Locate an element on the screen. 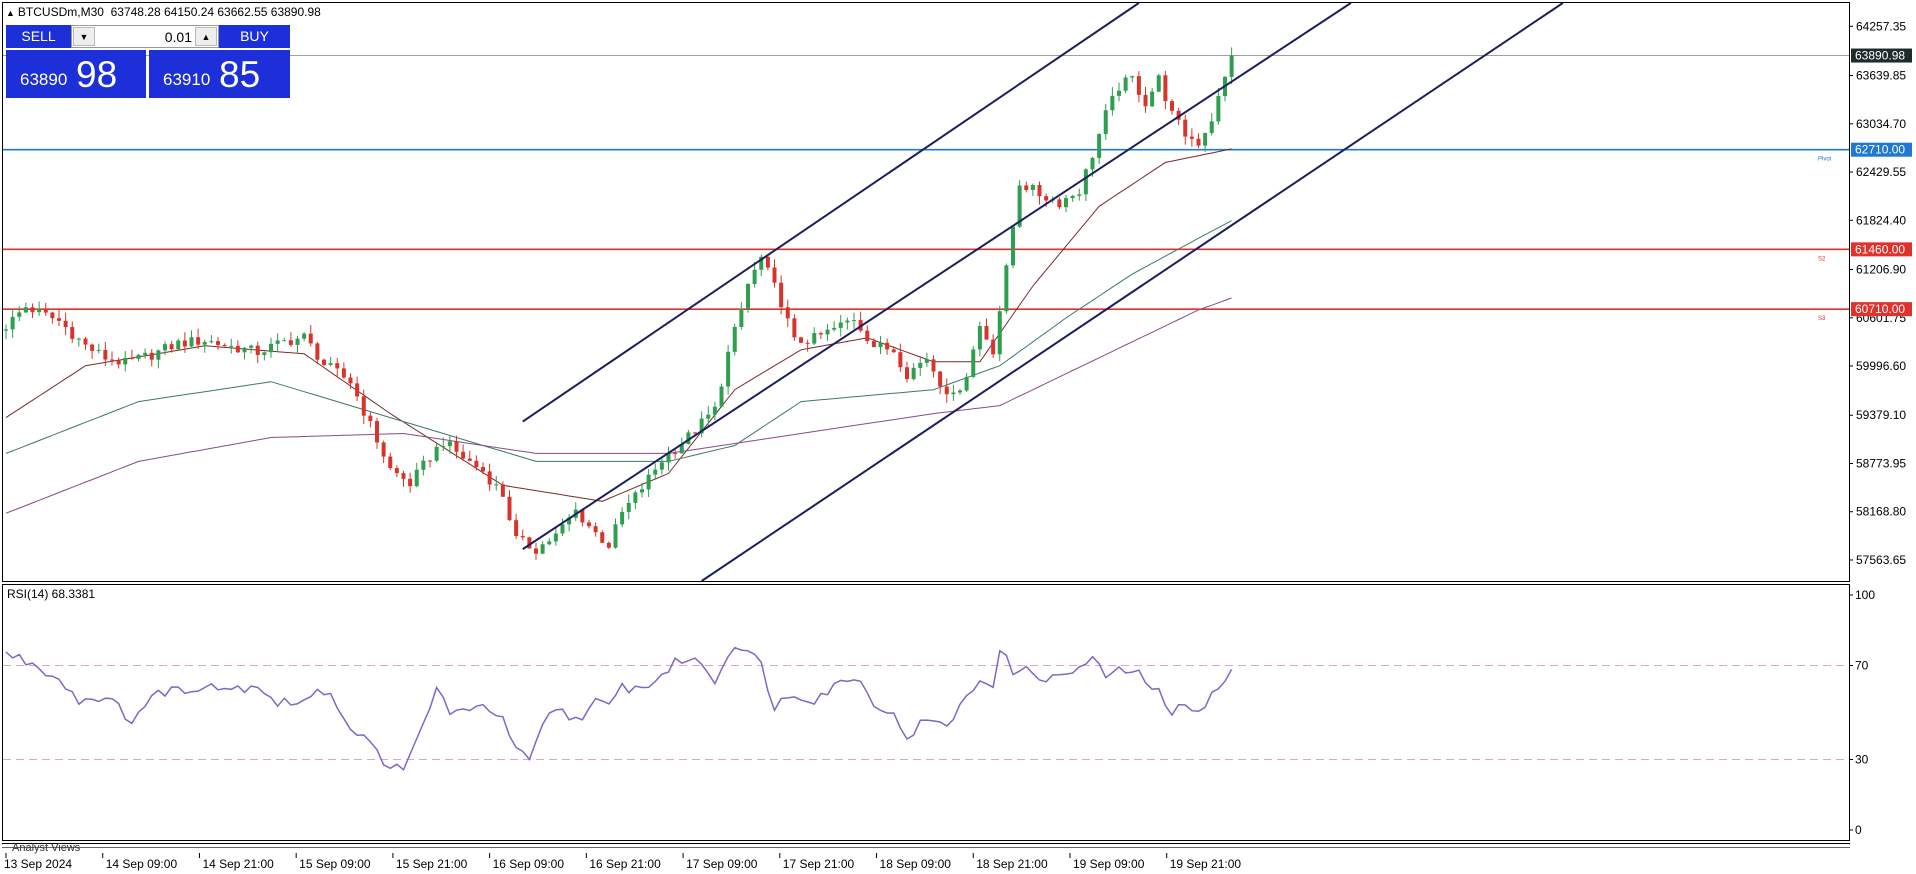 This screenshot has width=1916, height=874. price-axis-label: 57563.65 is located at coordinates (1881, 560).